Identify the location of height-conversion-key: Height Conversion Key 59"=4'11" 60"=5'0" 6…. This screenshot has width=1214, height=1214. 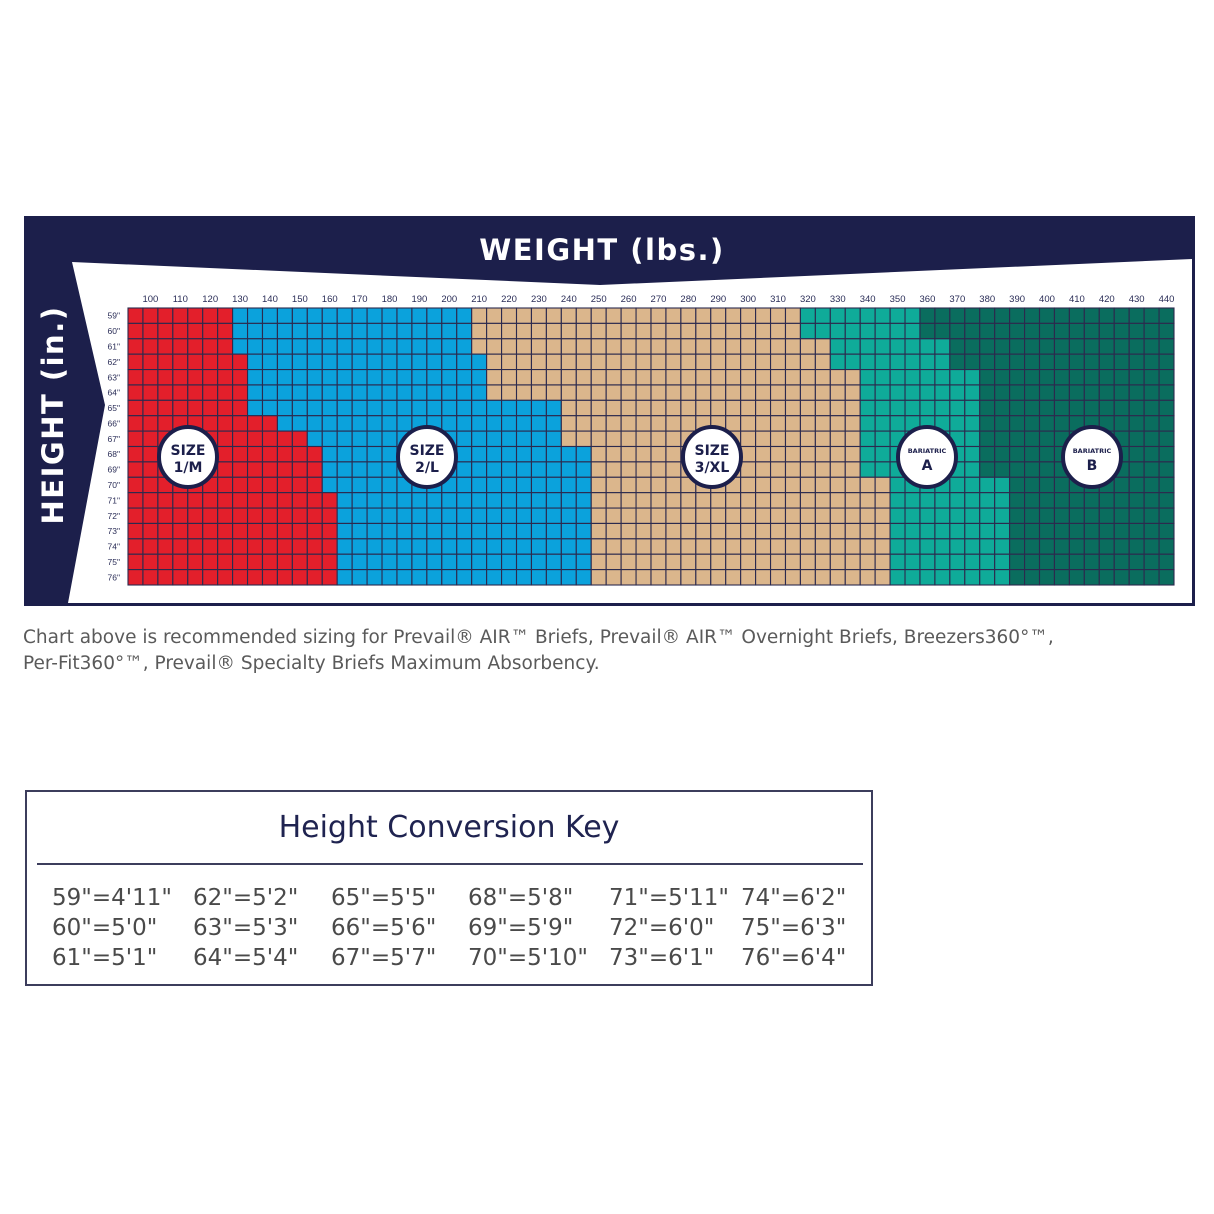
(449, 888).